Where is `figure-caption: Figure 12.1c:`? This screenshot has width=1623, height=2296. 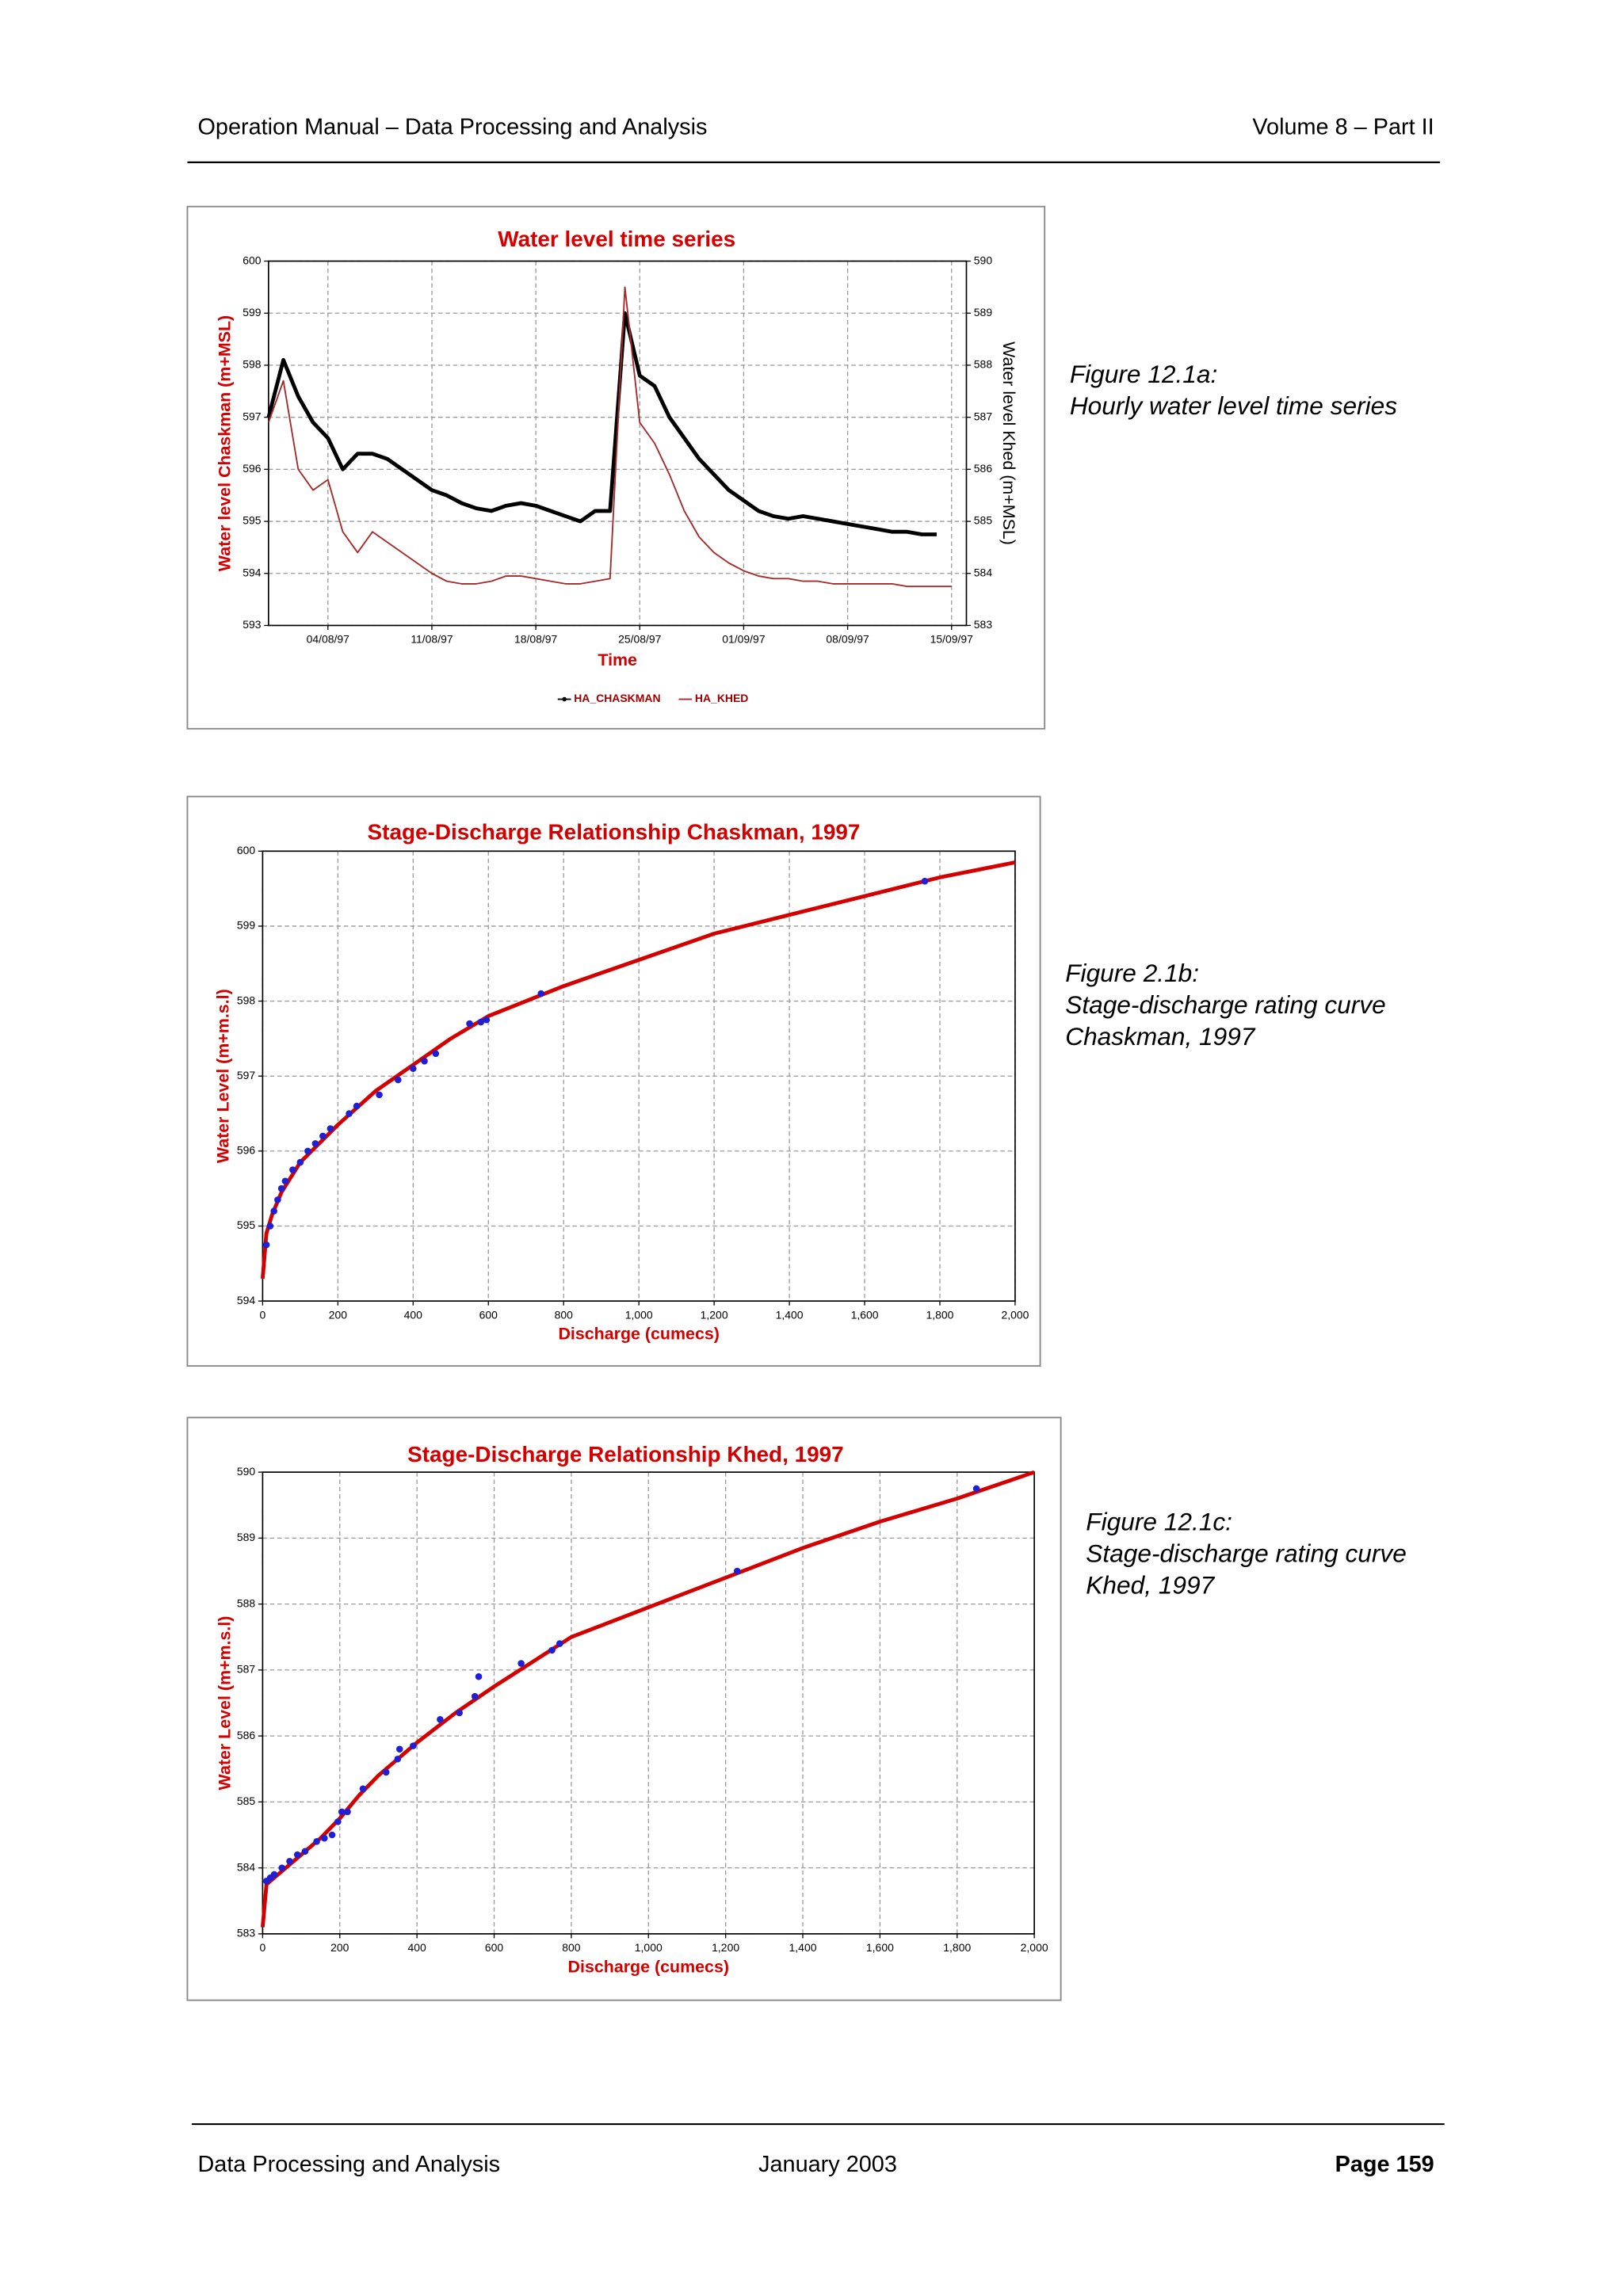
figure-caption: Figure 12.1c: is located at coordinates (1159, 1522).